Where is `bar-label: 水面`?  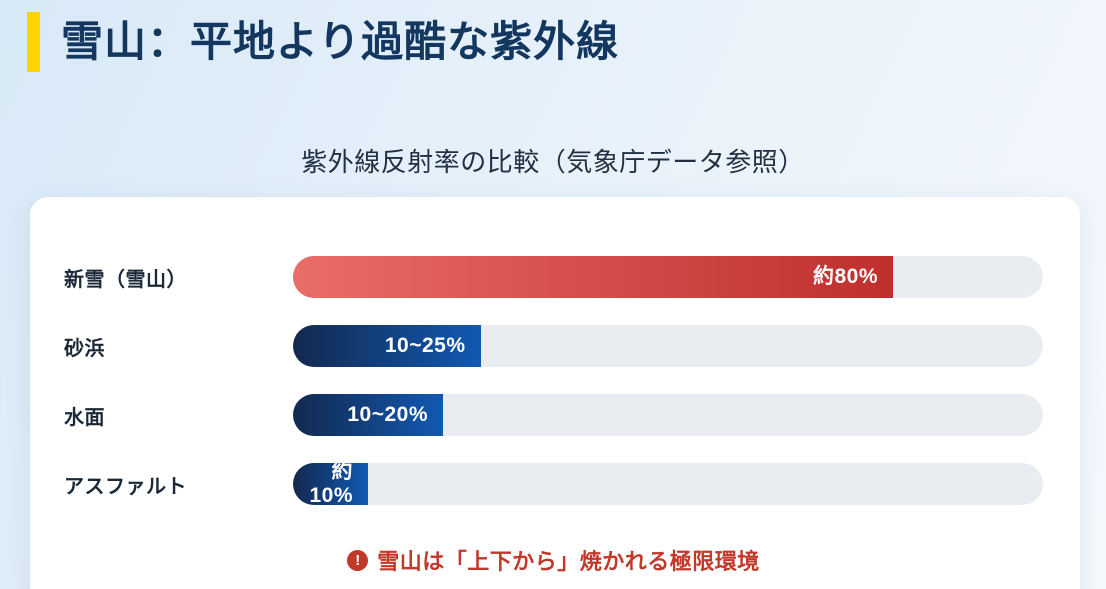
bar-label: 水面 is located at coordinates (84, 417).